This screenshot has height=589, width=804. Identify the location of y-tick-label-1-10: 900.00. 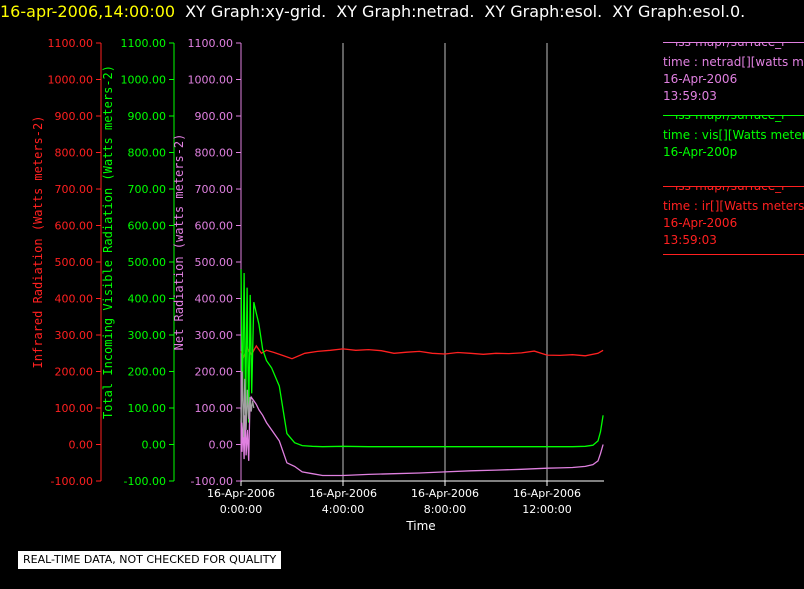
(147, 116).